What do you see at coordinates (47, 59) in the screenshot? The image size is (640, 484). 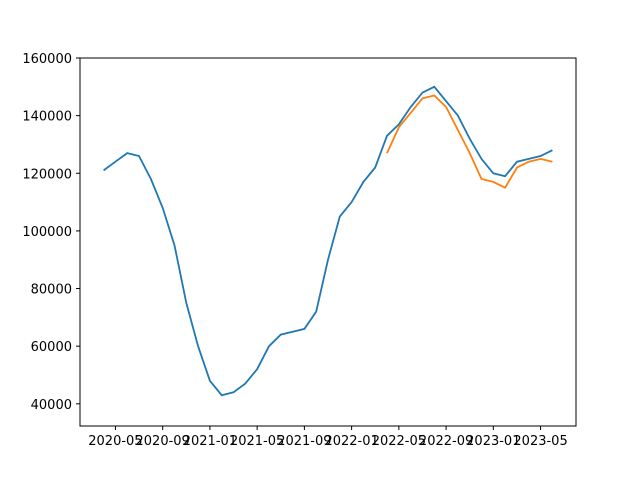 I see `y-tick-label: 160000` at bounding box center [47, 59].